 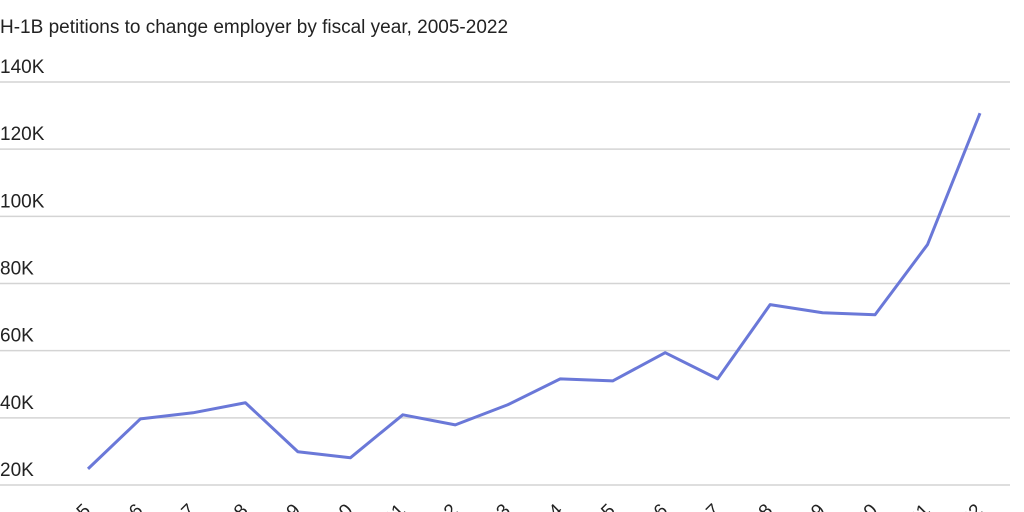 What do you see at coordinates (813, 506) in the screenshot?
I see `x-tick-label: '19` at bounding box center [813, 506].